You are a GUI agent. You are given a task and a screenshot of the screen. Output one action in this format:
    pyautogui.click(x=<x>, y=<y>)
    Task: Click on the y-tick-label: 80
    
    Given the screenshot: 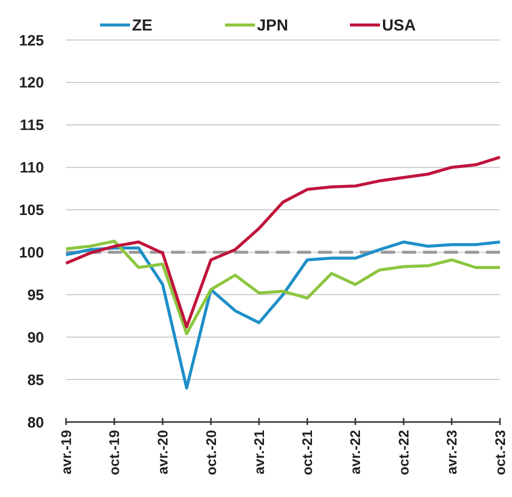 What is the action you would take?
    pyautogui.click(x=35, y=423)
    